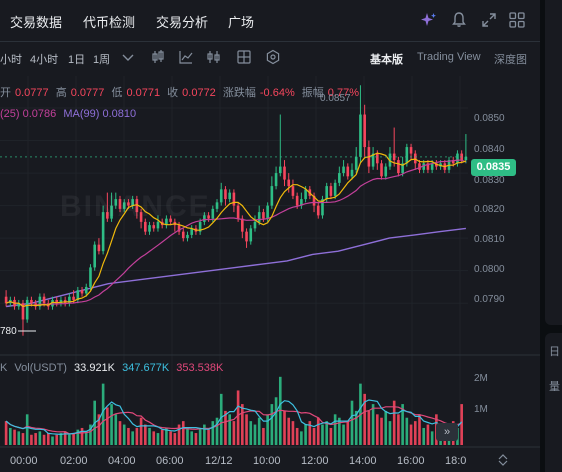 This screenshot has width=562, height=472. Describe the element at coordinates (335, 98) in the screenshot. I see `high-marker: 0.0857` at that location.